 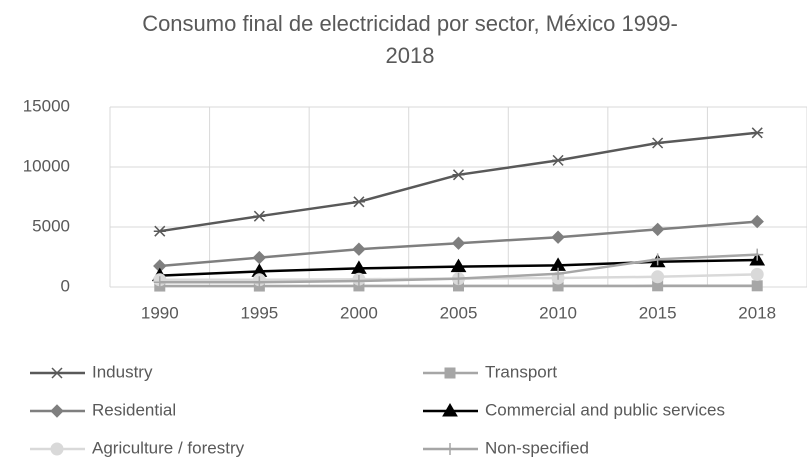 What do you see at coordinates (558, 312) in the screenshot?
I see `x-tick-label: 2010` at bounding box center [558, 312].